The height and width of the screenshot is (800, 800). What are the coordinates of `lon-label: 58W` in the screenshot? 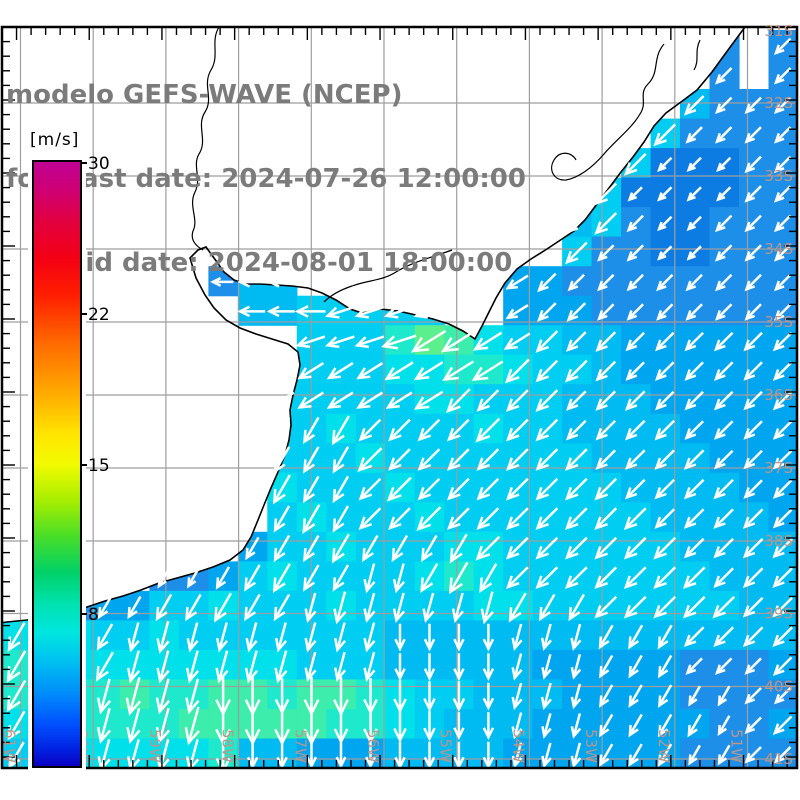 It's located at (228, 746).